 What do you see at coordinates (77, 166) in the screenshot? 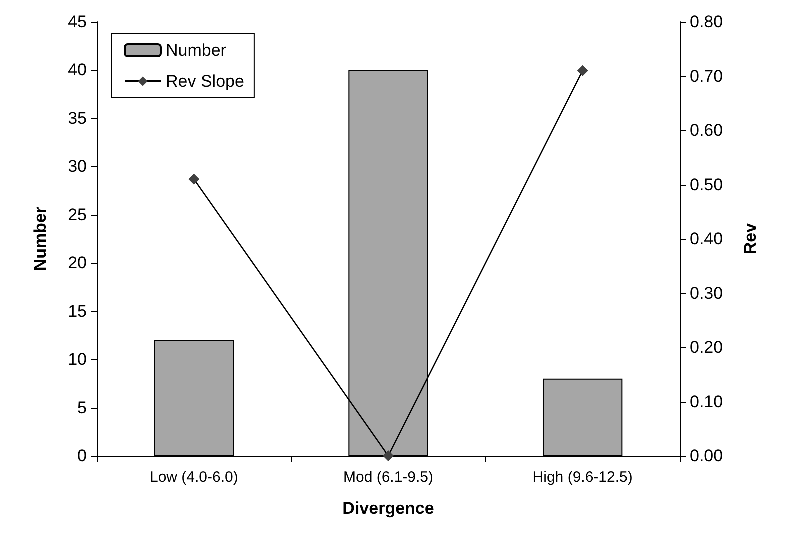
I see `y-tick-label: 30` at bounding box center [77, 166].